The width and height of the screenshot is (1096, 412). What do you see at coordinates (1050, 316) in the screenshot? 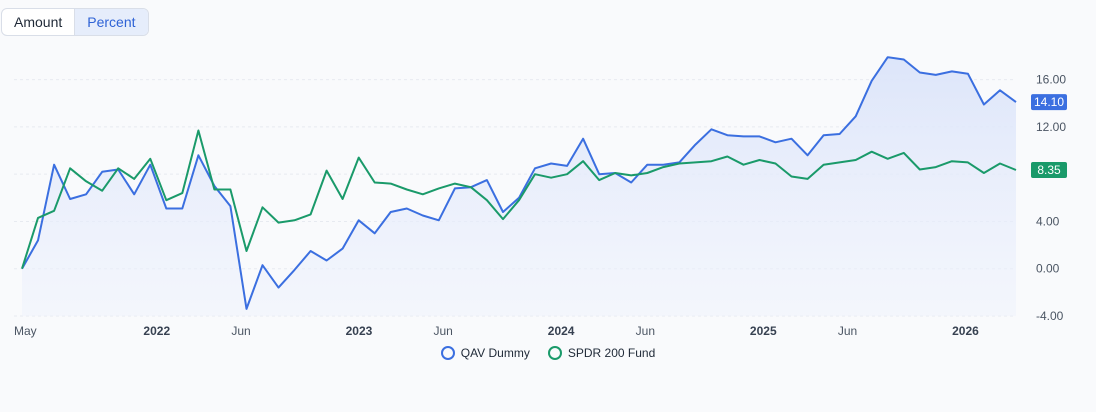
I see `y-tick-label: -4.00` at bounding box center [1050, 316].